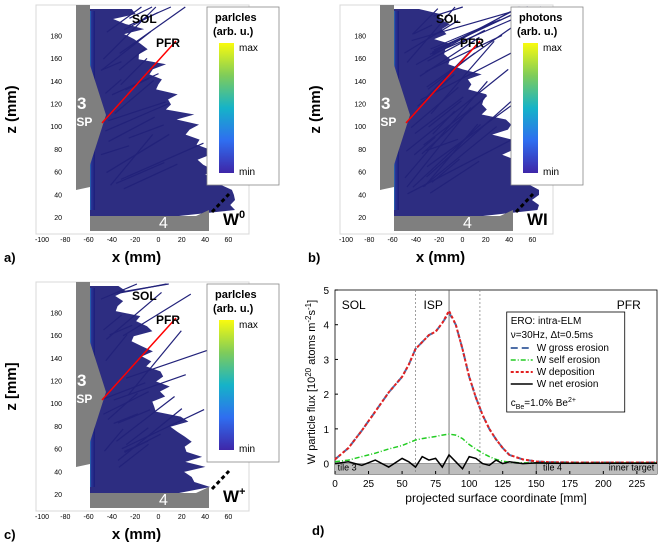  I want to click on y-axis-title-part: s, so click(312, 313).